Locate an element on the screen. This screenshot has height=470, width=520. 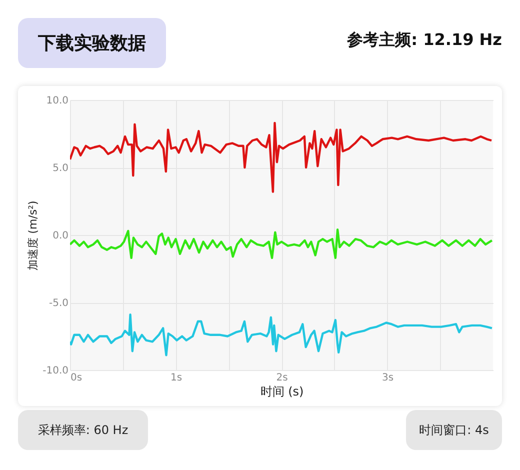
x-tick-label: 0s is located at coordinates (76, 378).